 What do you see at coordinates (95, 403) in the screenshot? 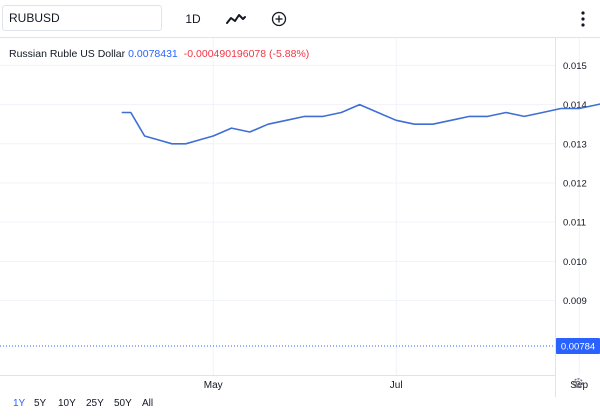
I see `range-button-25y: 25Y` at bounding box center [95, 403].